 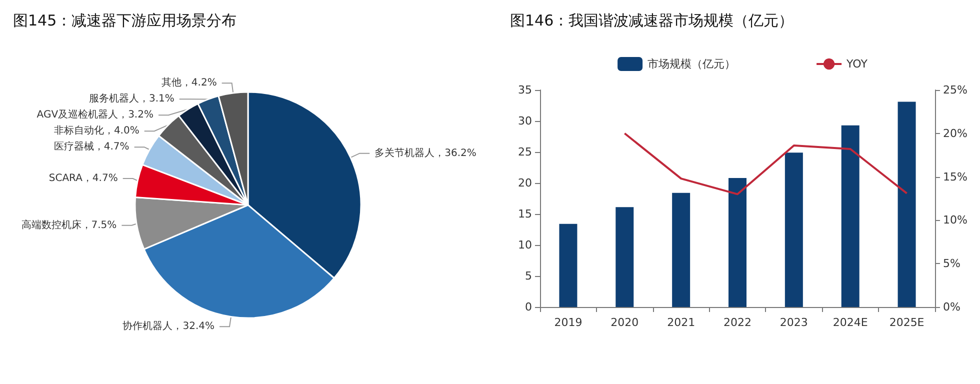 I want to click on x-tick-label: 2020, so click(x=624, y=322).